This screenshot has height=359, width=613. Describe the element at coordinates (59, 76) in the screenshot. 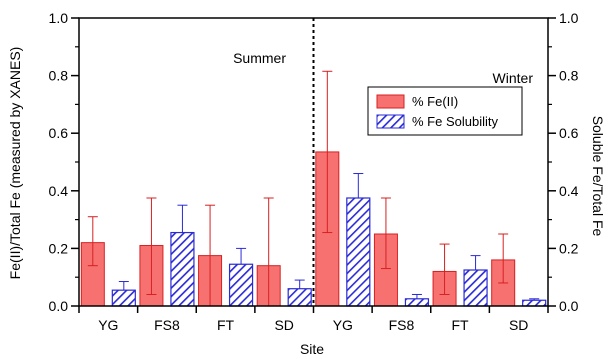

I see `y-tick-label-left: 0.8` at that location.